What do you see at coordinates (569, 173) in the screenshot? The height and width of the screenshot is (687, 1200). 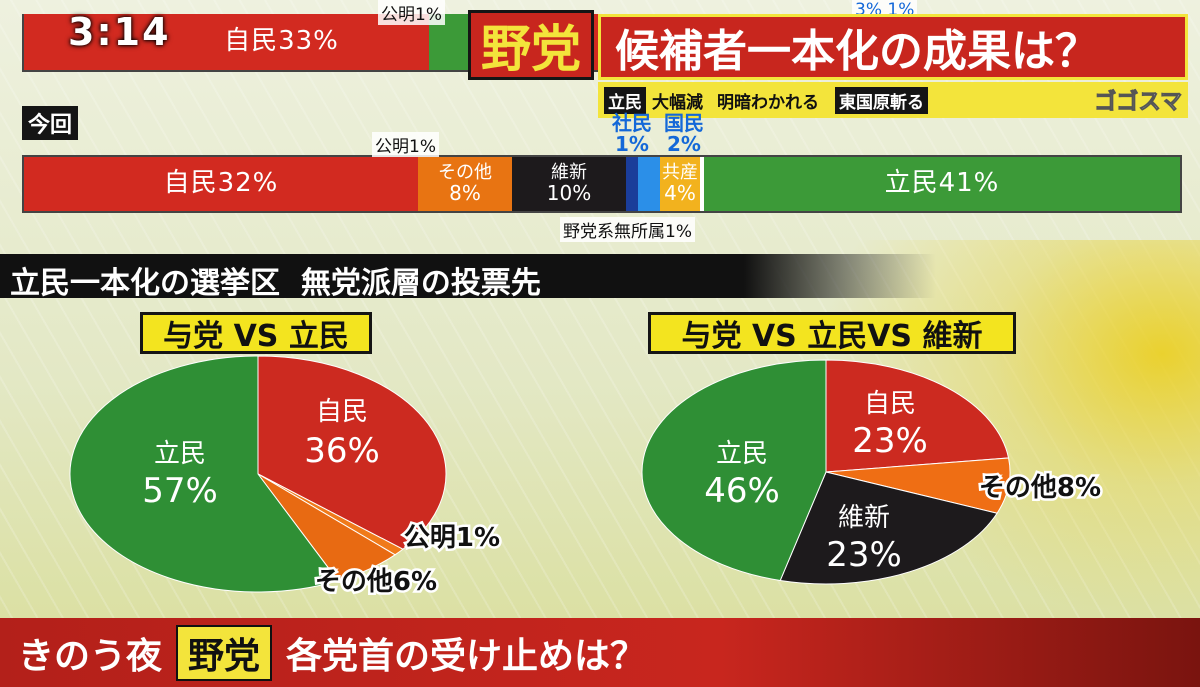 I see `current-segment-ishin-name: 維新` at bounding box center [569, 173].